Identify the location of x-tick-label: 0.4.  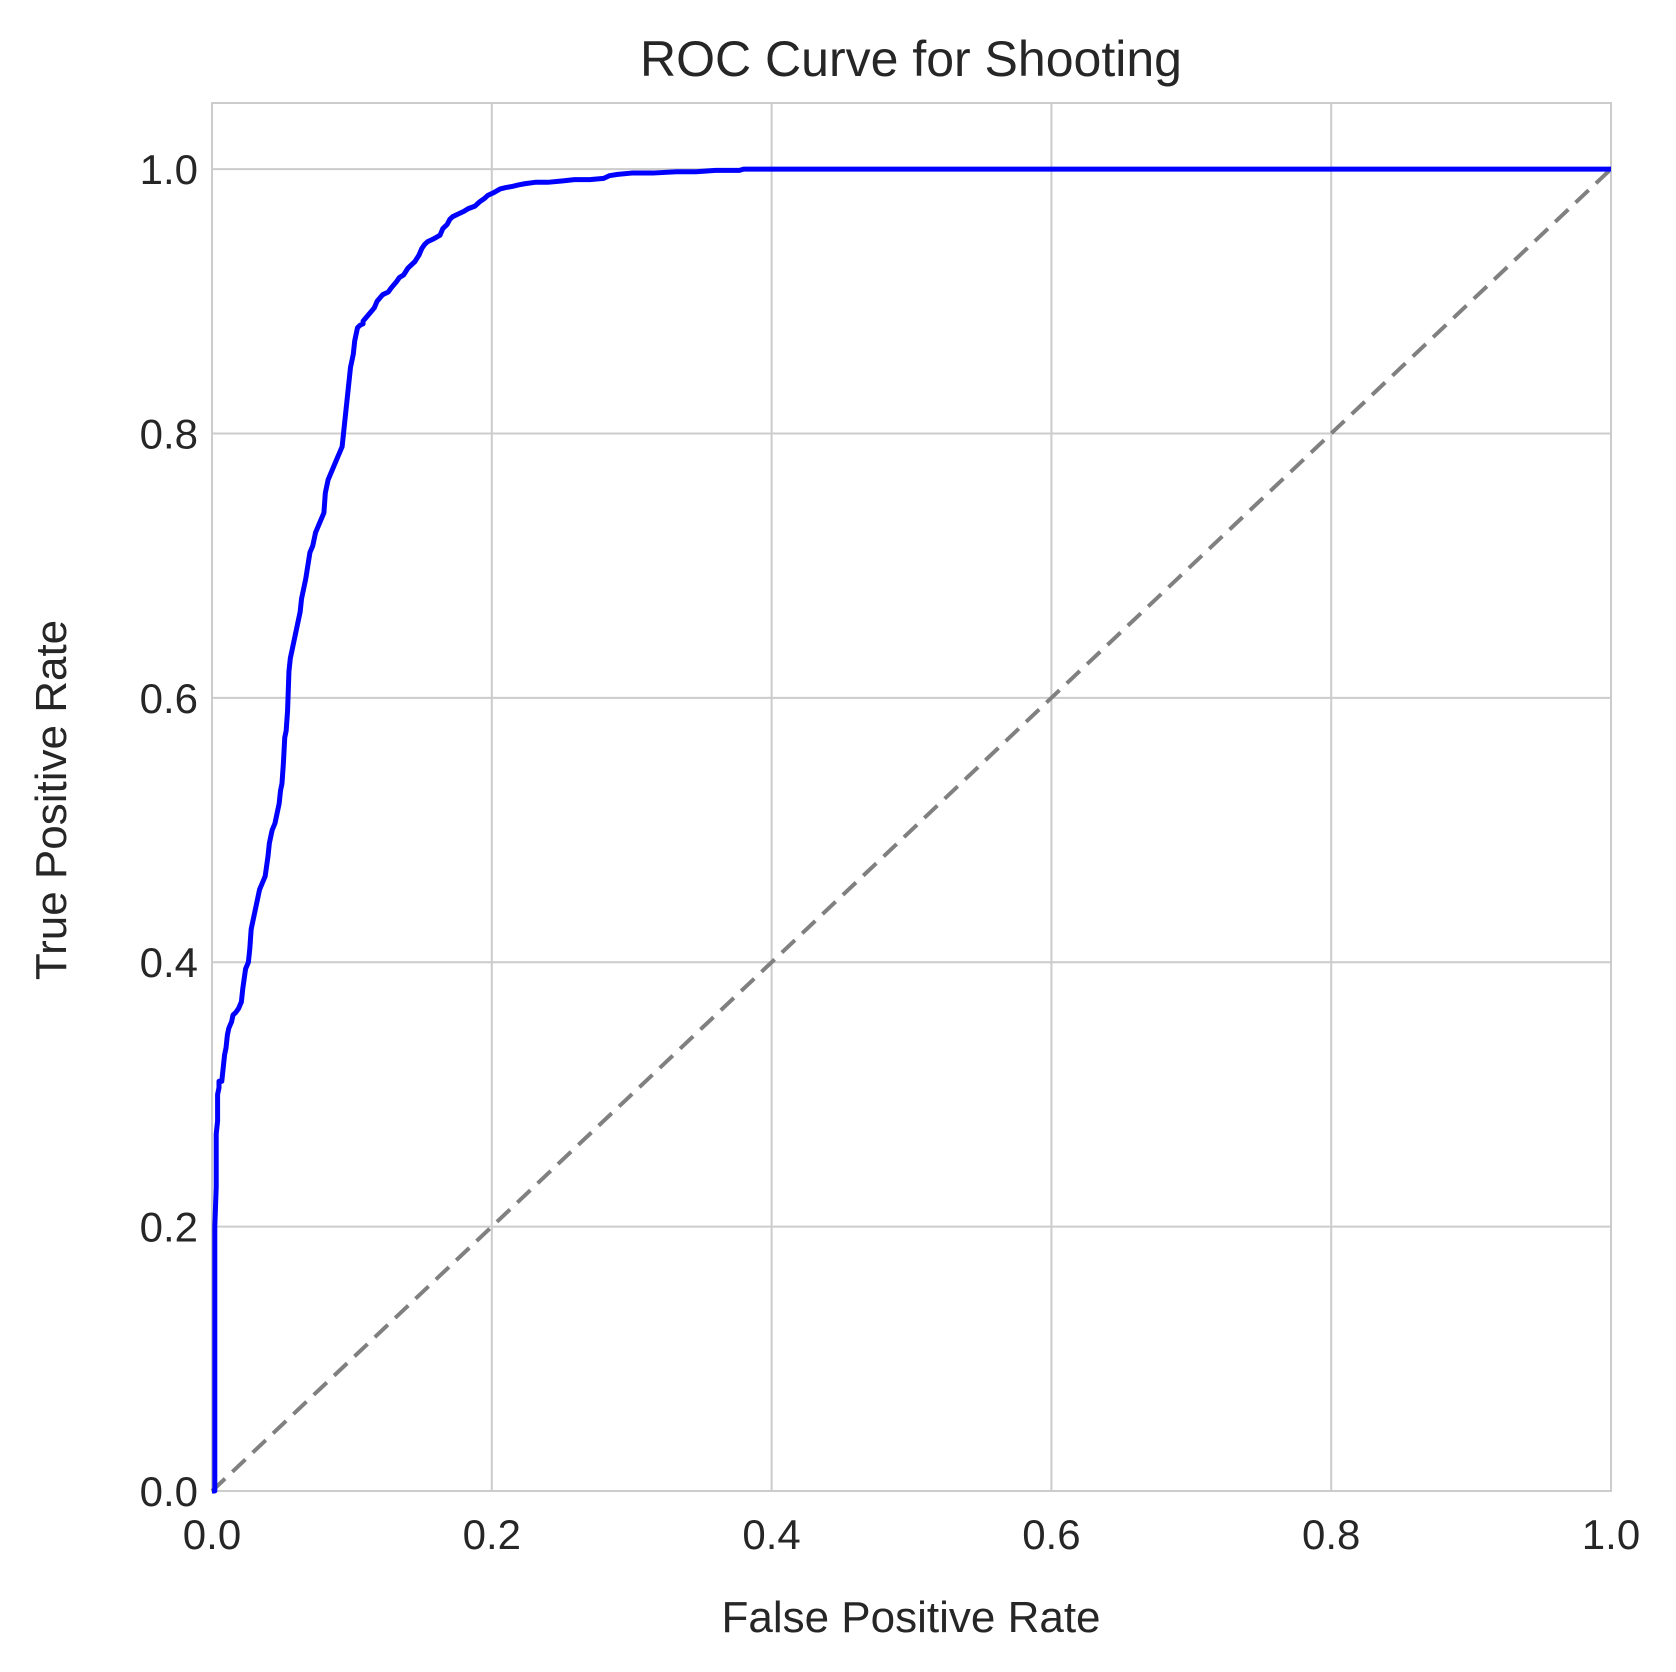
(771, 1534).